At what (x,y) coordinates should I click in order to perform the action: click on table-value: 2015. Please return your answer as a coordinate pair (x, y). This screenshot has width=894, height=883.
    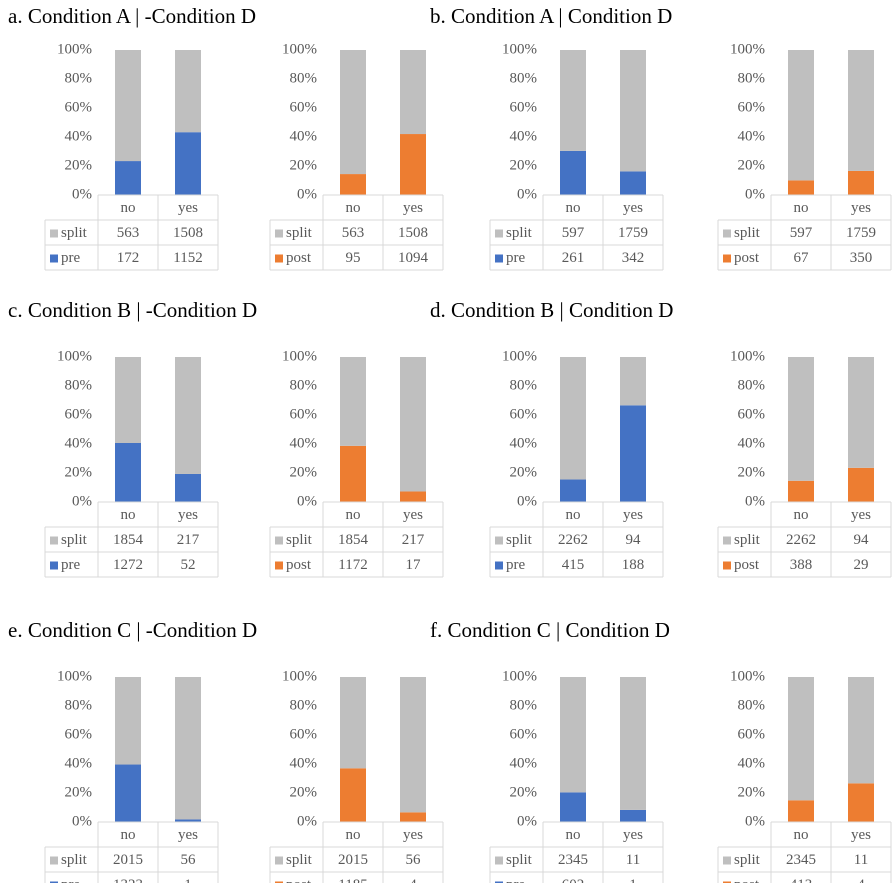
    Looking at the image, I should click on (128, 860).